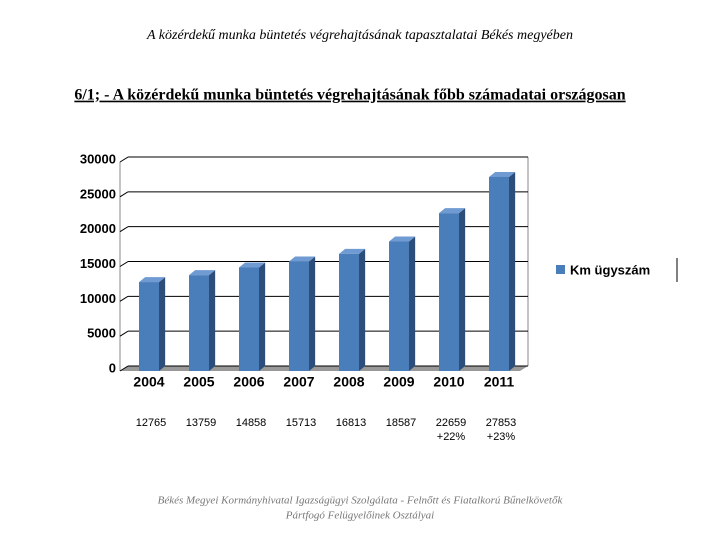 This screenshot has height=540, width=720. Describe the element at coordinates (301, 423) in the screenshot. I see `value-label: 15713` at that location.